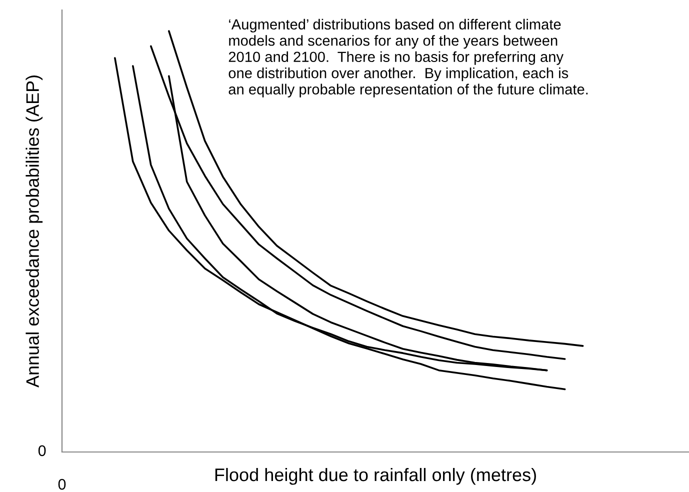  What do you see at coordinates (408, 58) in the screenshot?
I see `annotation: ‘Augmented’ distributions based on different climate models and scenarios for any of the years between 2010 and 2100. There is no basis for preferring any one distribution over another. By implication, each is an equally probable representation of the future climate.` at bounding box center [408, 58].